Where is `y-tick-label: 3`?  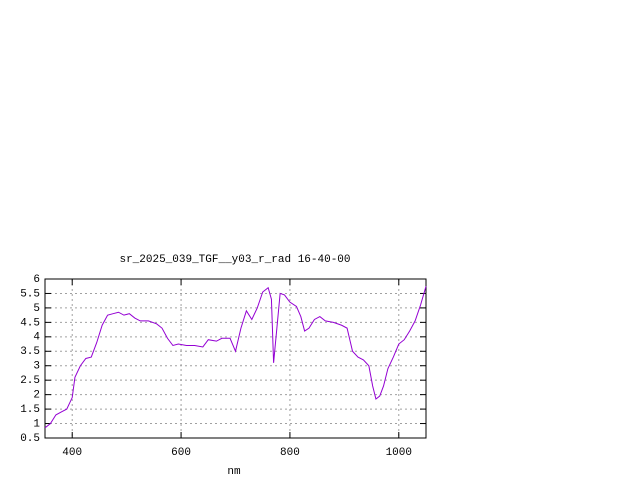
y-tick-label: 3 is located at coordinates (36, 367).